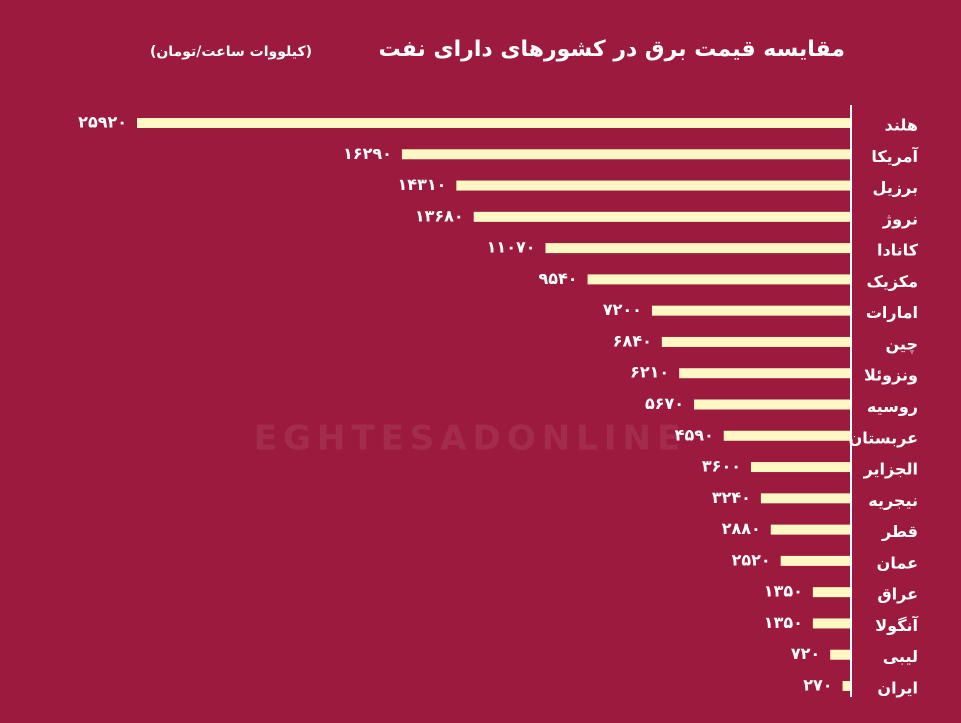 This screenshot has height=723, width=961. What do you see at coordinates (900, 656) in the screenshot?
I see `category-label: لیبی` at bounding box center [900, 656].